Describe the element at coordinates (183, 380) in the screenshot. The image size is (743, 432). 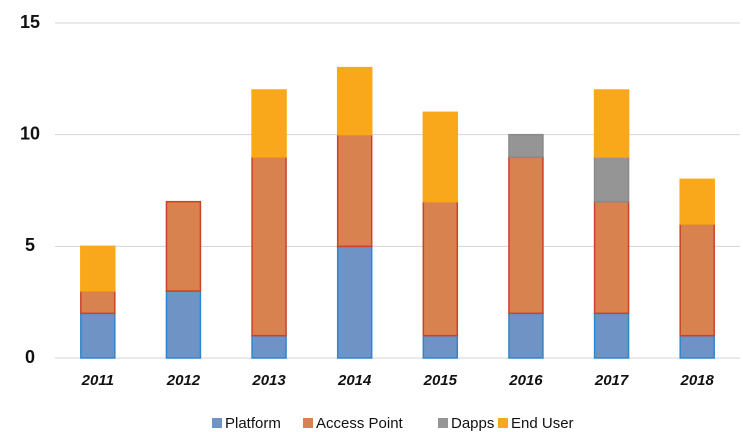
I see `x-tick-label: 2012` at that location.